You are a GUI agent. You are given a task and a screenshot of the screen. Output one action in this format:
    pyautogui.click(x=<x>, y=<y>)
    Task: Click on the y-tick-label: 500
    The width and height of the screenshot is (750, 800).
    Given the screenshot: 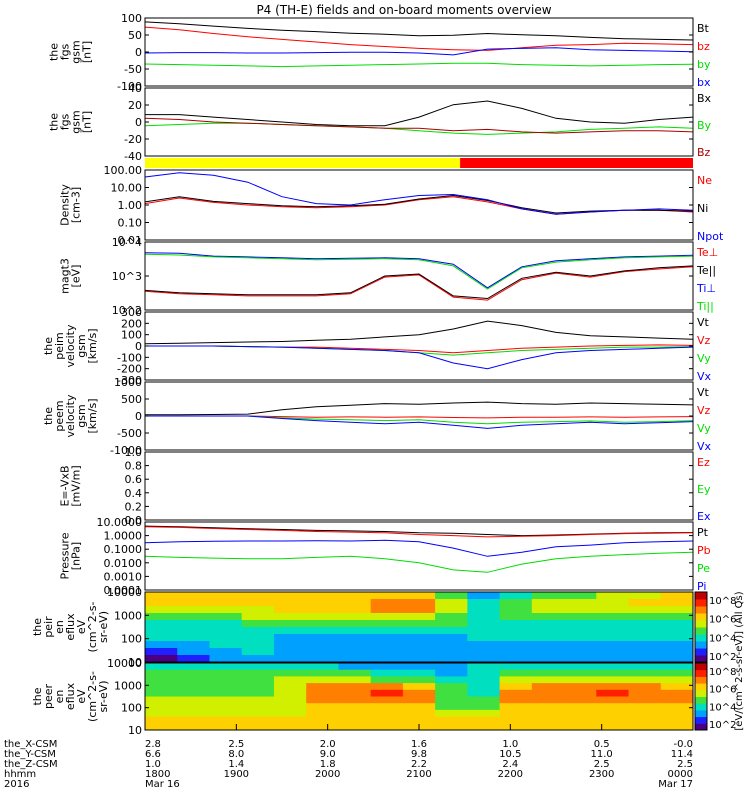 What is the action you would take?
    pyautogui.click(x=131, y=399)
    